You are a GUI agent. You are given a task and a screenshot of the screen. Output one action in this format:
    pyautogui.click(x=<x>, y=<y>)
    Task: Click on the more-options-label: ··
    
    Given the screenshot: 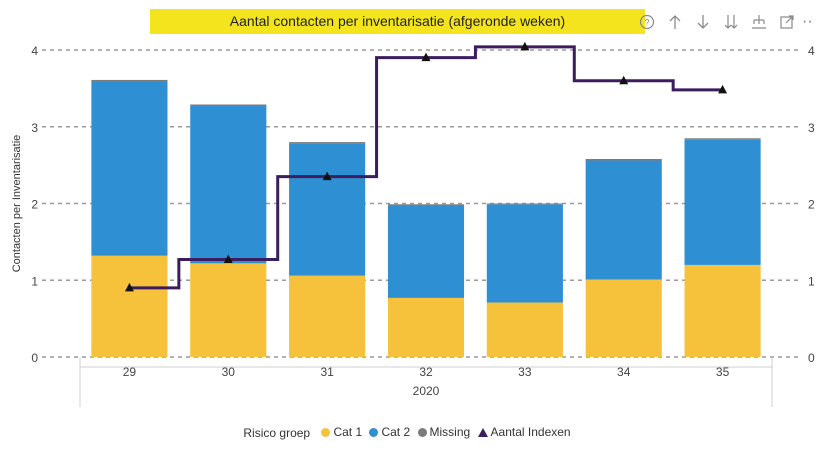 What is the action you would take?
    pyautogui.click(x=807, y=21)
    